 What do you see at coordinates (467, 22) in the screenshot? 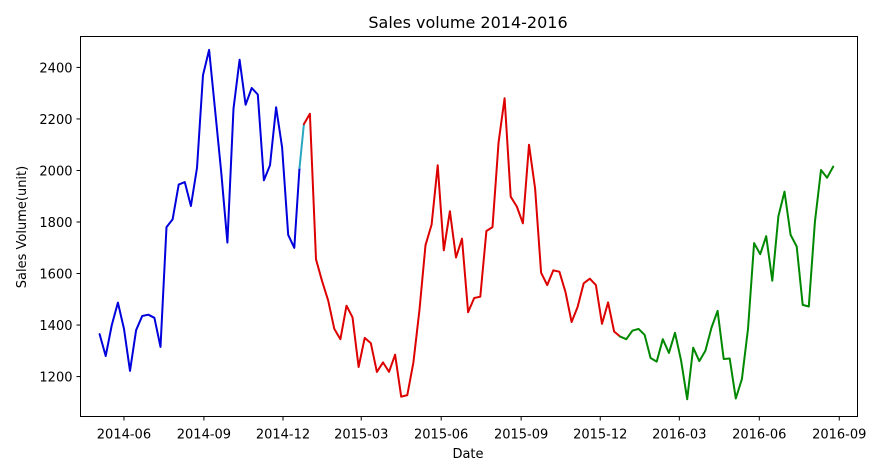
I see `chart-title: Sales volume 2014-2016` at bounding box center [467, 22].